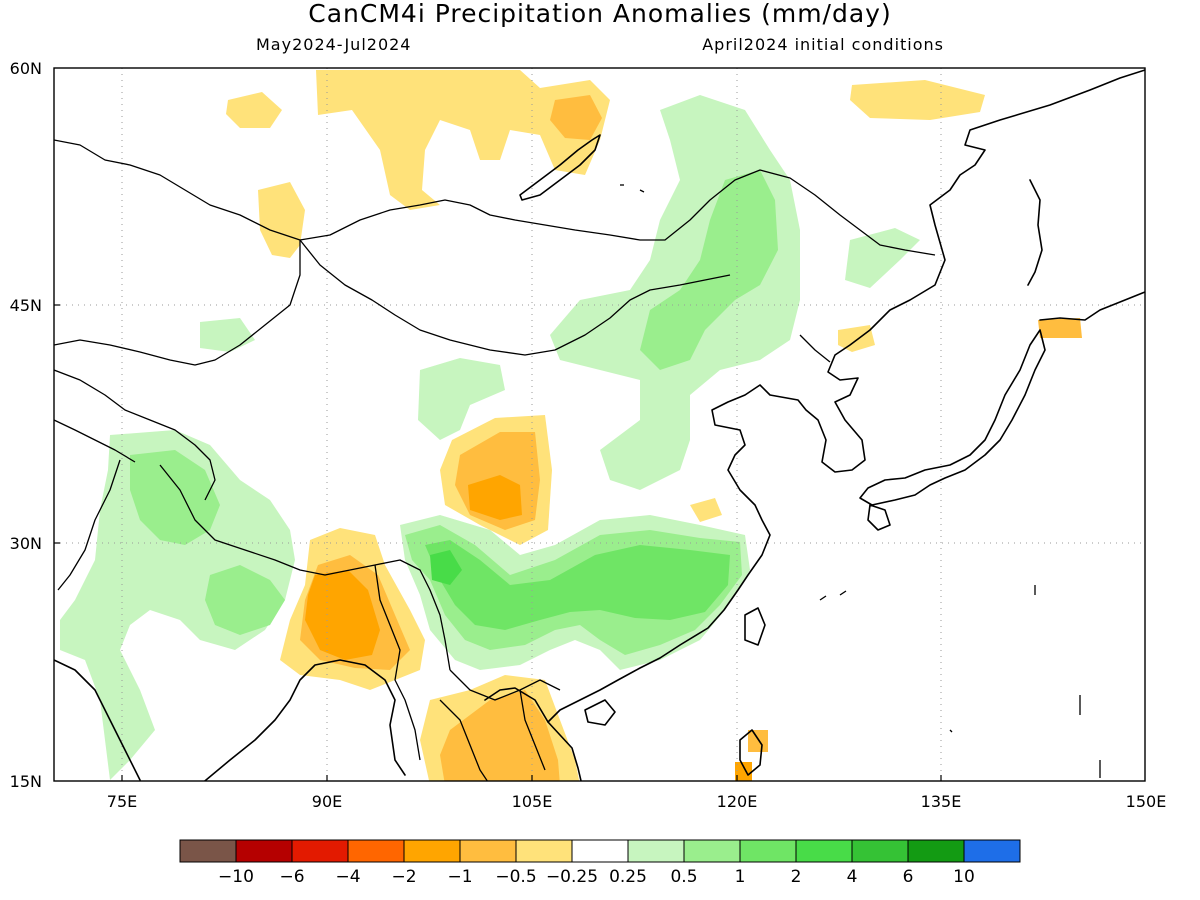 The width and height of the screenshot is (1200, 900). Describe the element at coordinates (599, 14) in the screenshot. I see `map-title: CanCM4i Precipitation Anomalies (mm/day)` at that location.